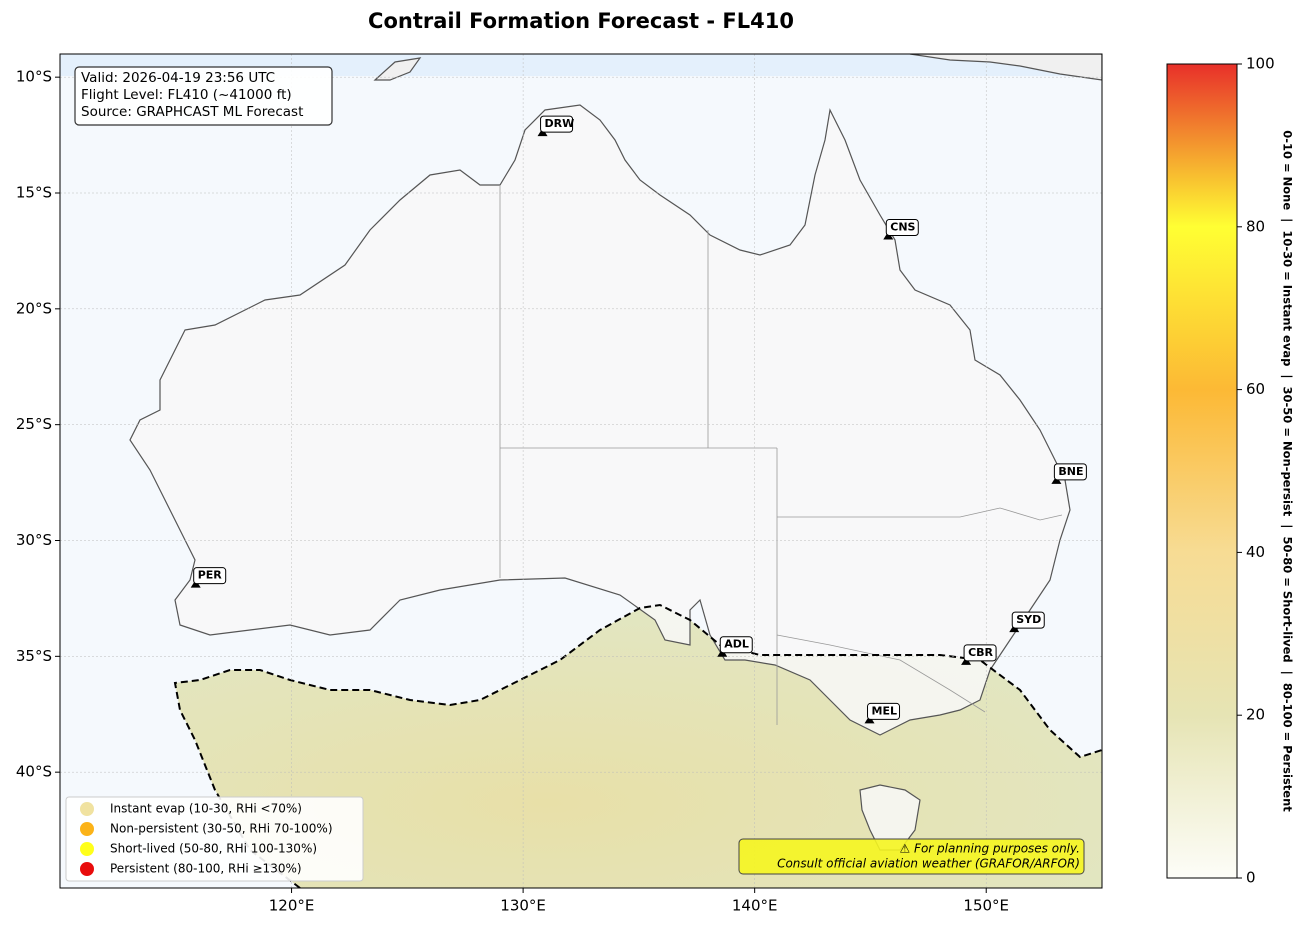 This screenshot has width=1304, height=930. I want to click on chart-title: Contrail Formation Forecast - FL410, so click(581, 21).